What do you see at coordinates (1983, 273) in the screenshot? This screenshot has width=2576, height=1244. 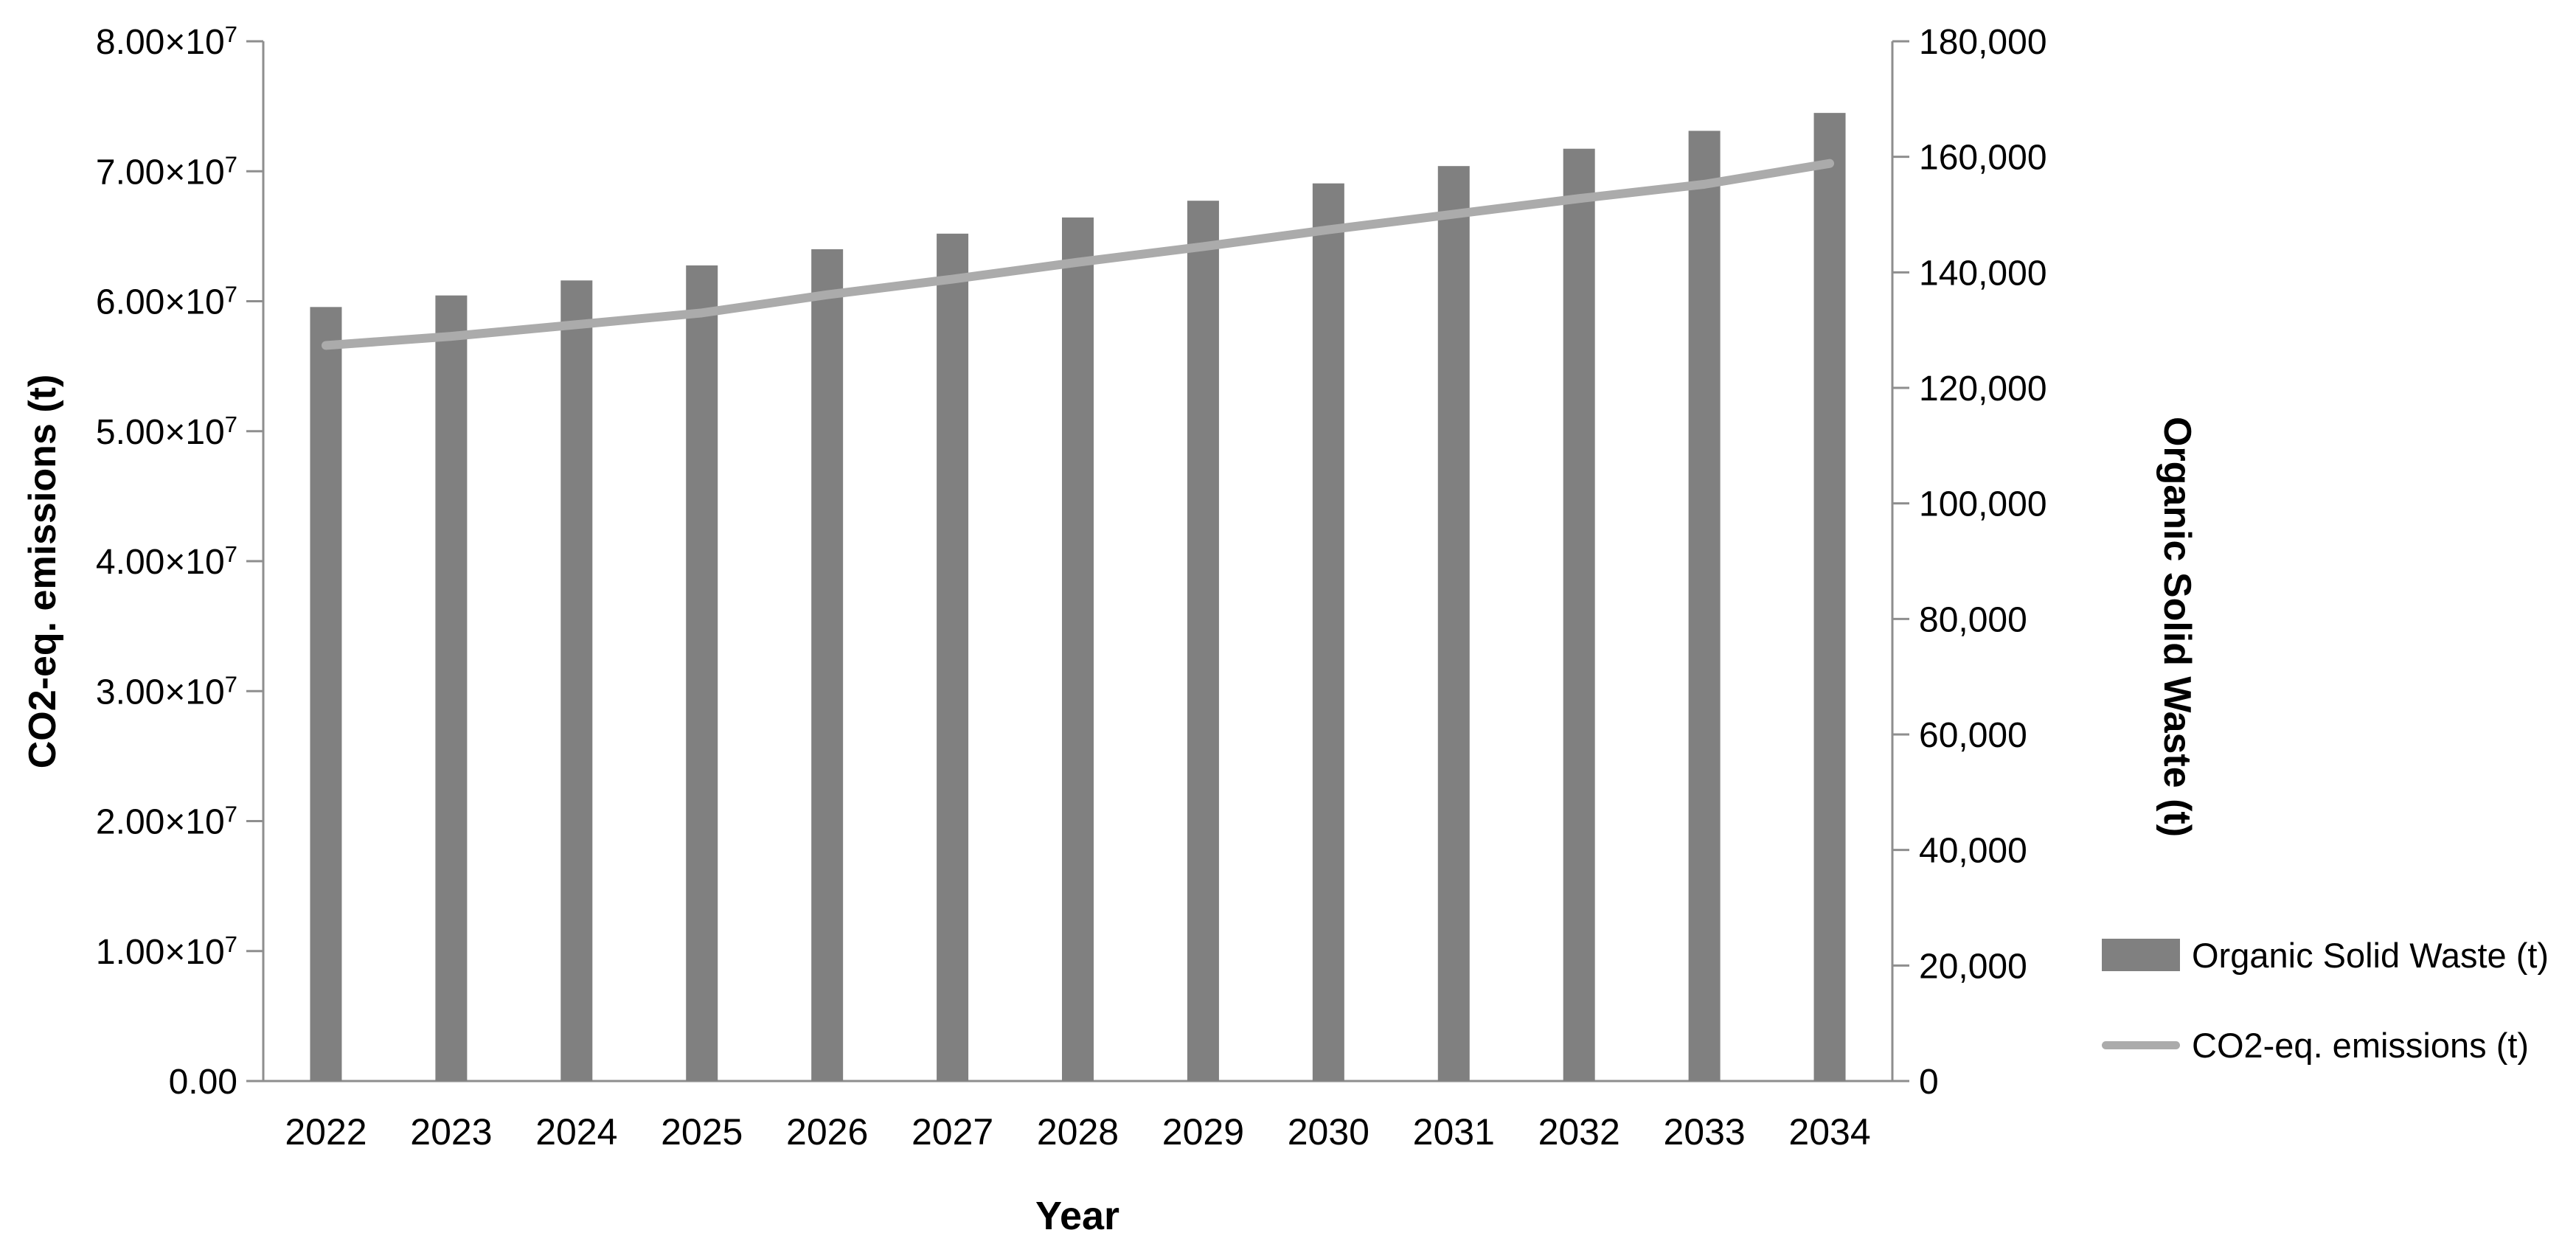 I see `tick-label: 140,000` at bounding box center [1983, 273].